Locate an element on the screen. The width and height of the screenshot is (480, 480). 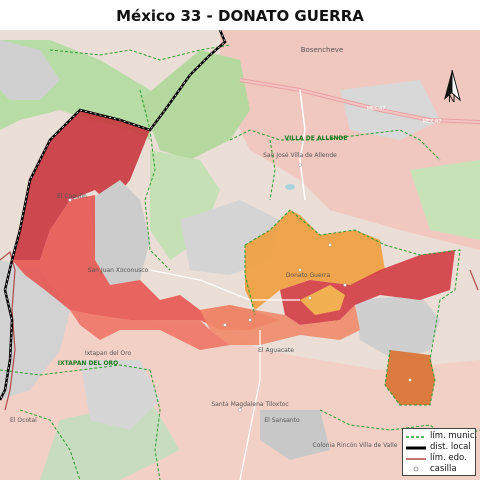
road-n-s is located at coordinates (302, 145).